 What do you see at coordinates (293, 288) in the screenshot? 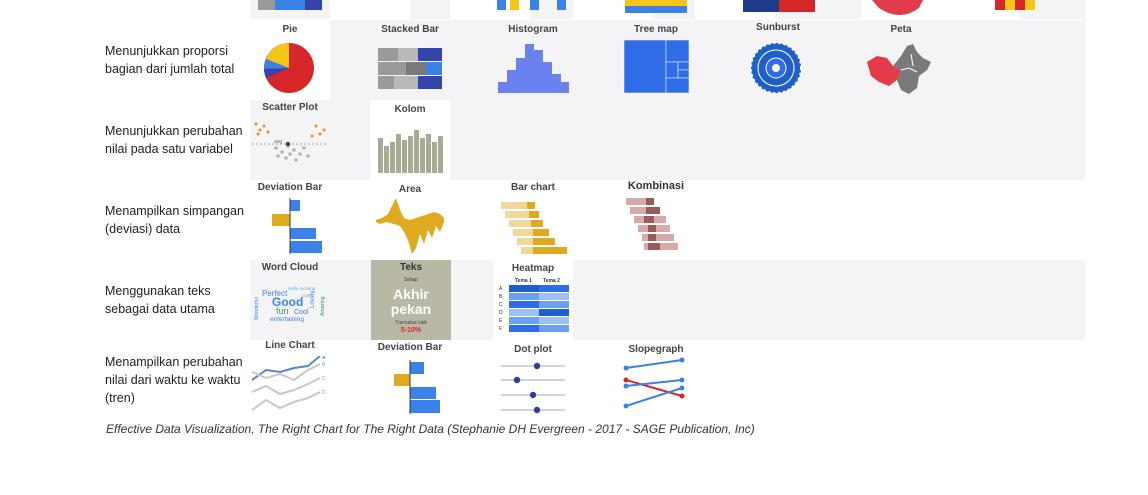
I see `word: Hello` at bounding box center [293, 288].